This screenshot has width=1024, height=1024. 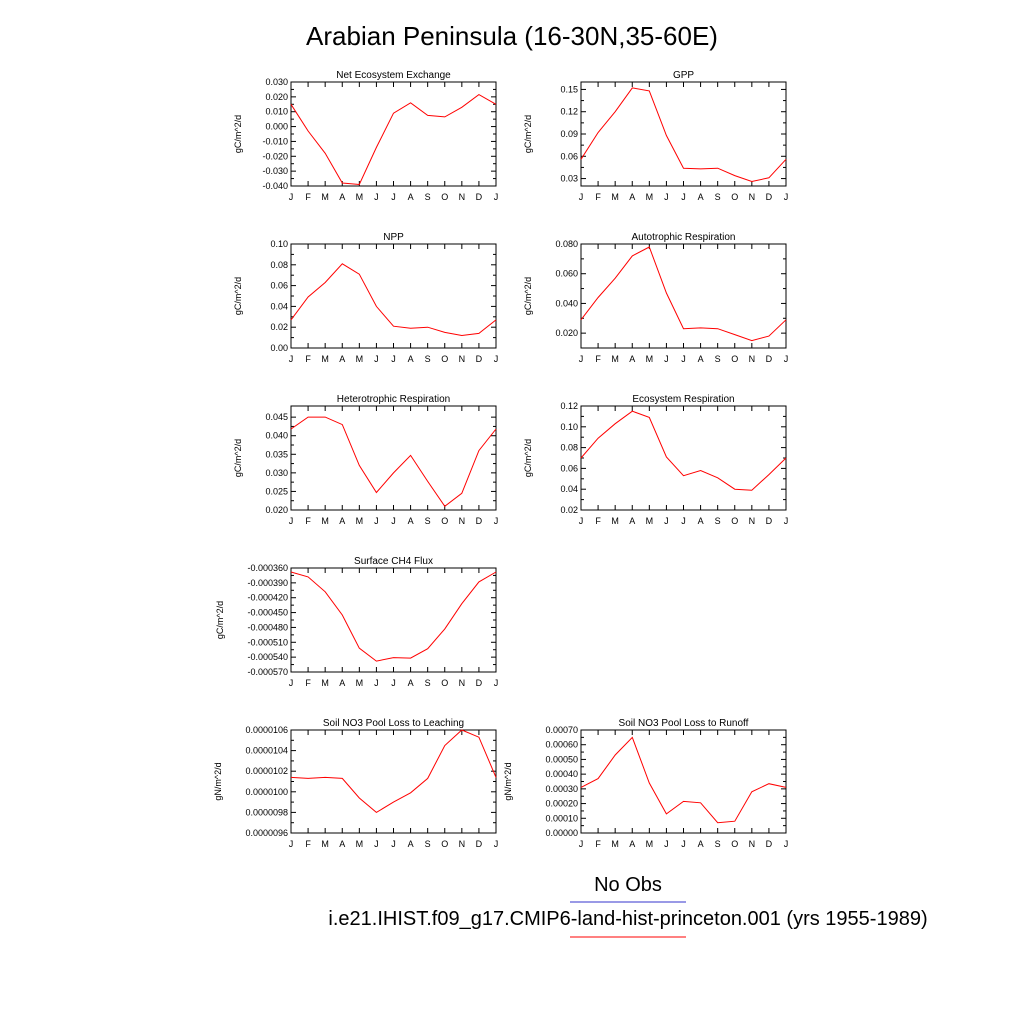 I want to click on y-tick-label: 0.035, so click(x=276, y=454).